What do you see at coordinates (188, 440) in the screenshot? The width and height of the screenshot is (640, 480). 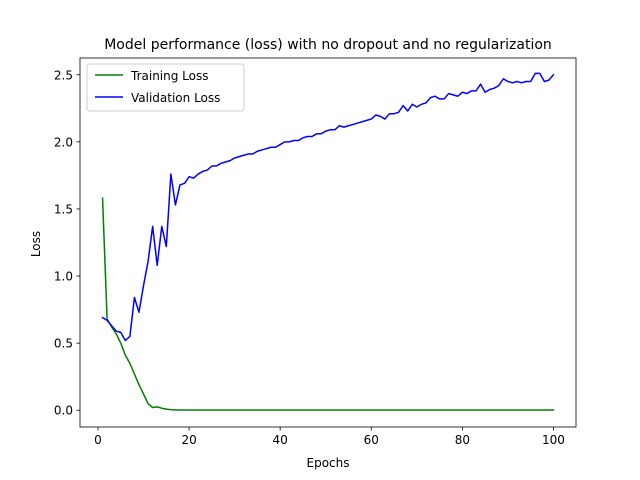 I see `x-tick-label: 20` at bounding box center [188, 440].